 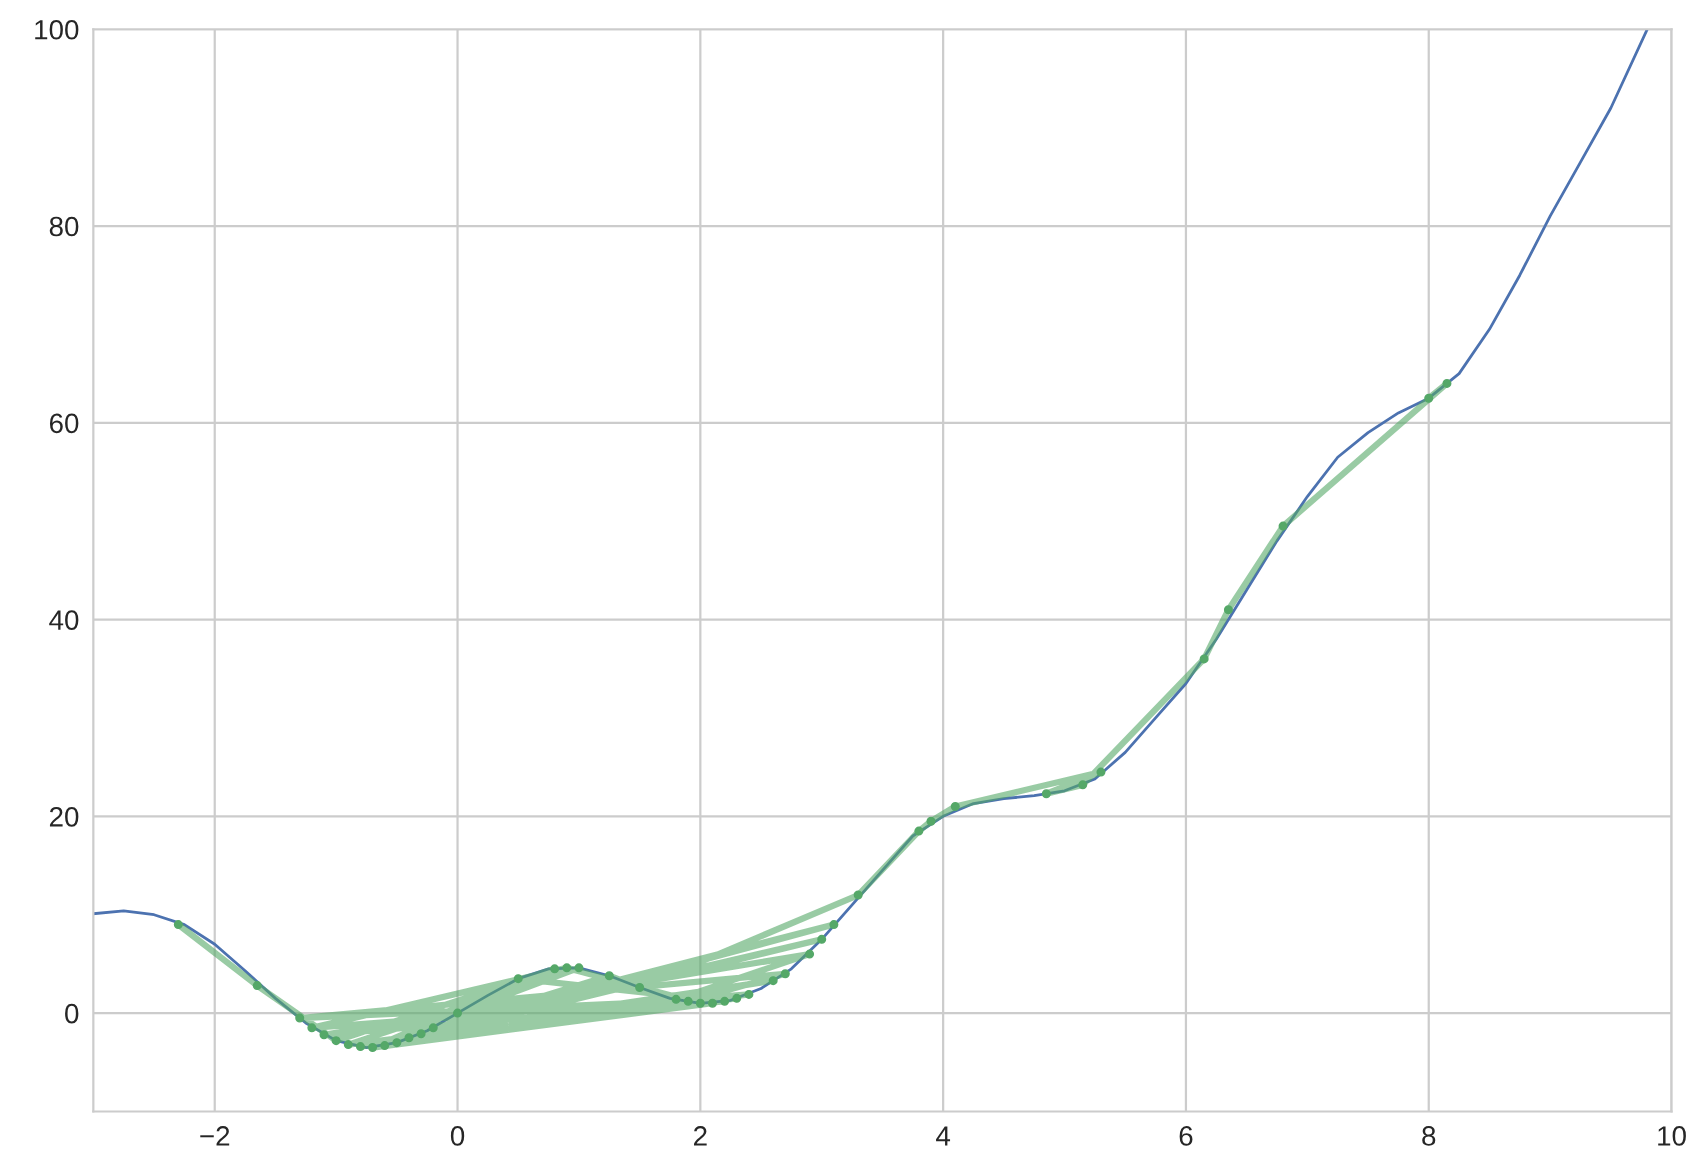 I want to click on x-tick-label: 2, so click(x=700, y=1136).